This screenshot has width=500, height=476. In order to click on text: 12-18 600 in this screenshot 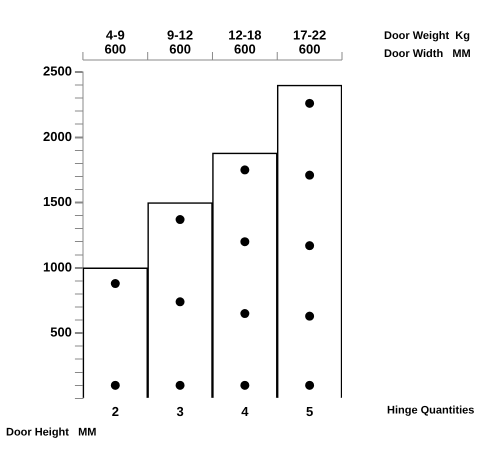, I will do `click(245, 42)`.